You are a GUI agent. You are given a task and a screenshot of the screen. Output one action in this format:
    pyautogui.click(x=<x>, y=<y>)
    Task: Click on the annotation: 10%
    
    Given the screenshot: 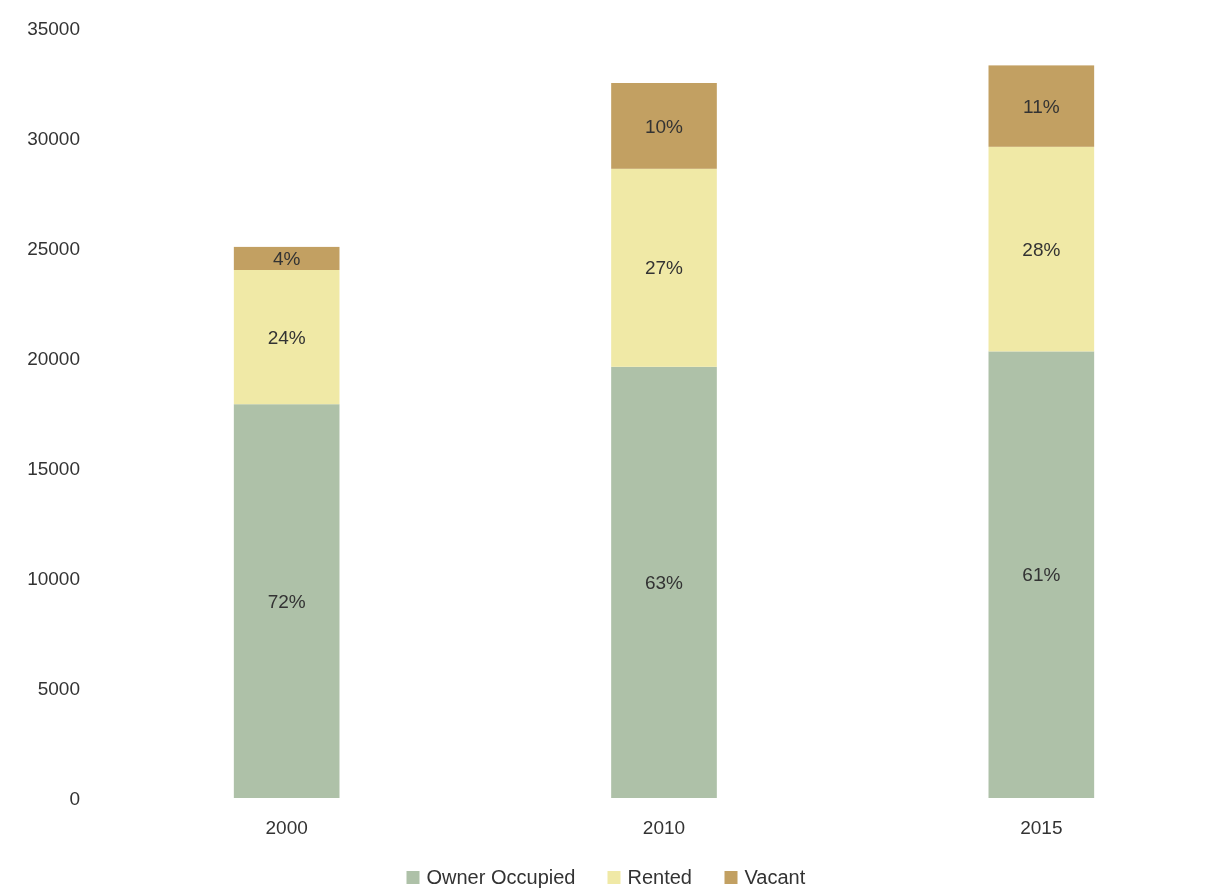 What is the action you would take?
    pyautogui.click(x=664, y=126)
    